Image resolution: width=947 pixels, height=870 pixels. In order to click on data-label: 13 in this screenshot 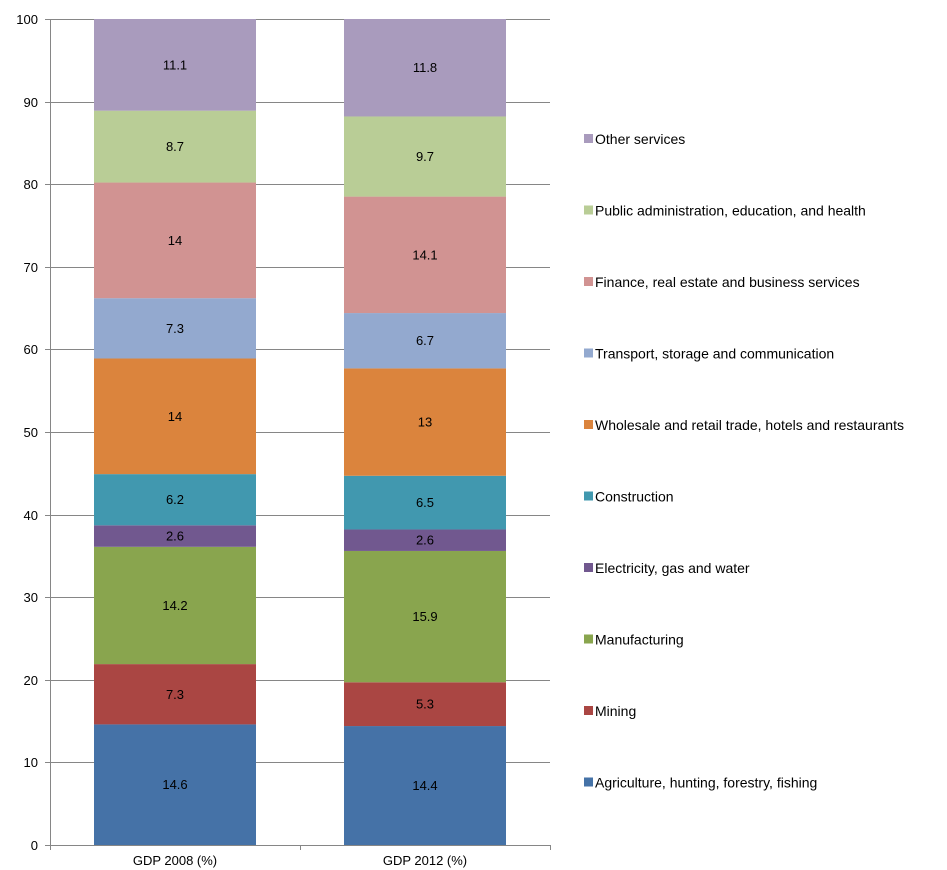, I will do `click(425, 422)`.